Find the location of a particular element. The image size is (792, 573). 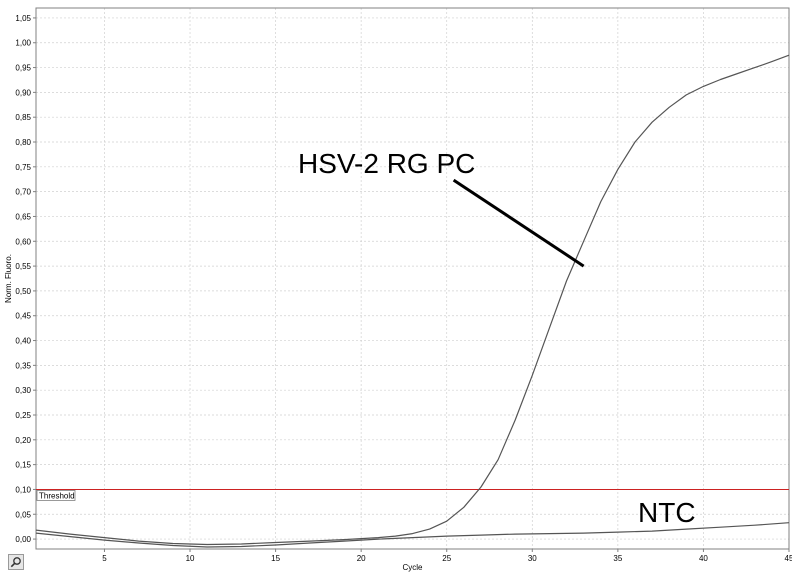

zoom-reset-button is located at coordinates (16, 562).